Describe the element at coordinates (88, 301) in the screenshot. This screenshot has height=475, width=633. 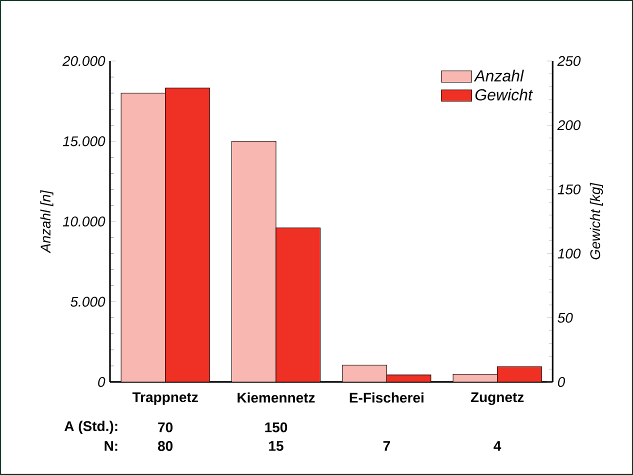
I see `y-tick-label: 5.000` at that location.